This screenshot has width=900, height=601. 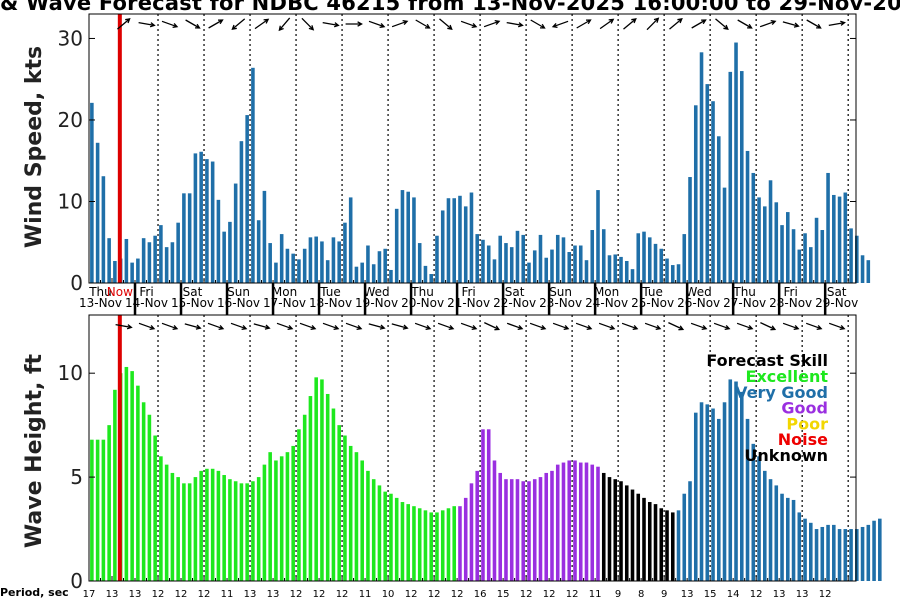 What do you see at coordinates (34, 592) in the screenshot?
I see `period-axis-label: Period, sec` at bounding box center [34, 592].